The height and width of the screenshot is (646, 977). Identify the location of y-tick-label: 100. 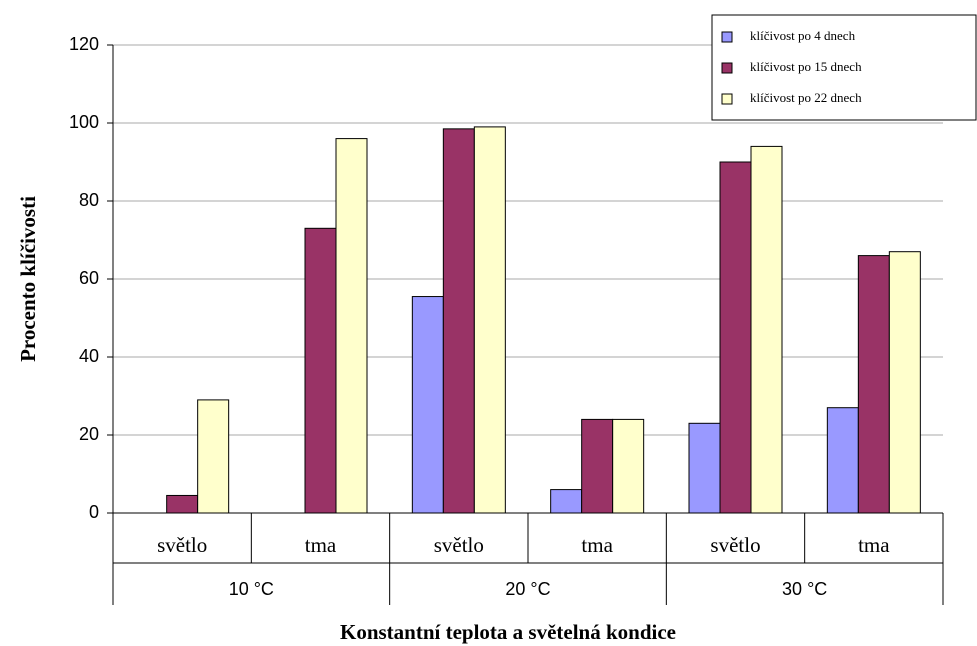
(84, 122).